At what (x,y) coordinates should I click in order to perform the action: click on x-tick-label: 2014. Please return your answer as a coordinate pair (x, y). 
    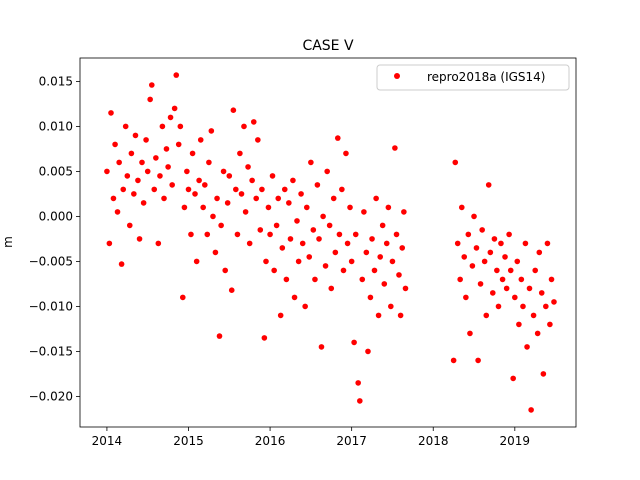
    Looking at the image, I should click on (107, 441).